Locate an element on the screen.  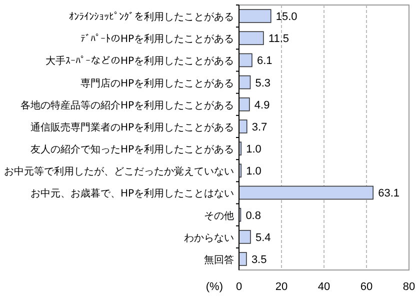
x-axis-title: (%) is located at coordinates (214, 287).